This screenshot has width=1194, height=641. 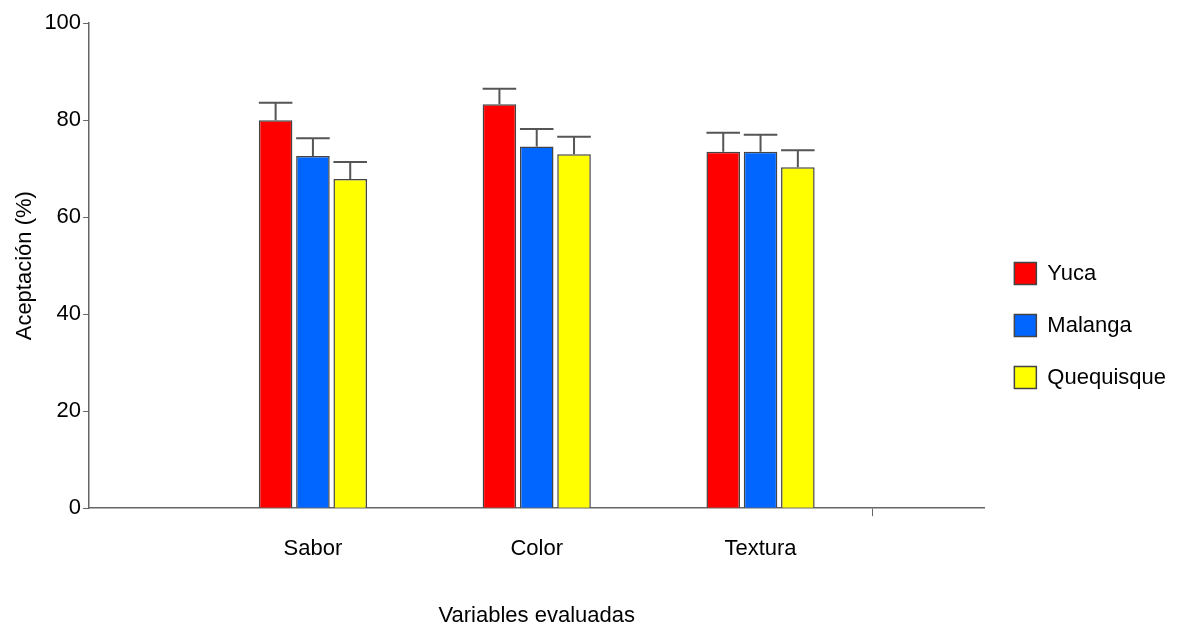 What do you see at coordinates (24, 266) in the screenshot?
I see `y-axis-title: Aceptación (%)` at bounding box center [24, 266].